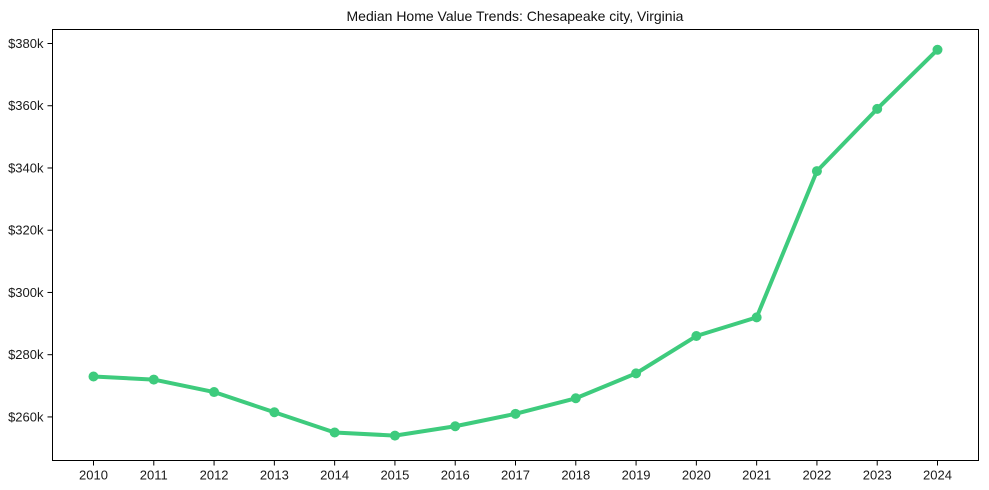 This screenshot has height=490, width=989. Describe the element at coordinates (937, 475) in the screenshot. I see `x-tick-label: 2024` at that location.